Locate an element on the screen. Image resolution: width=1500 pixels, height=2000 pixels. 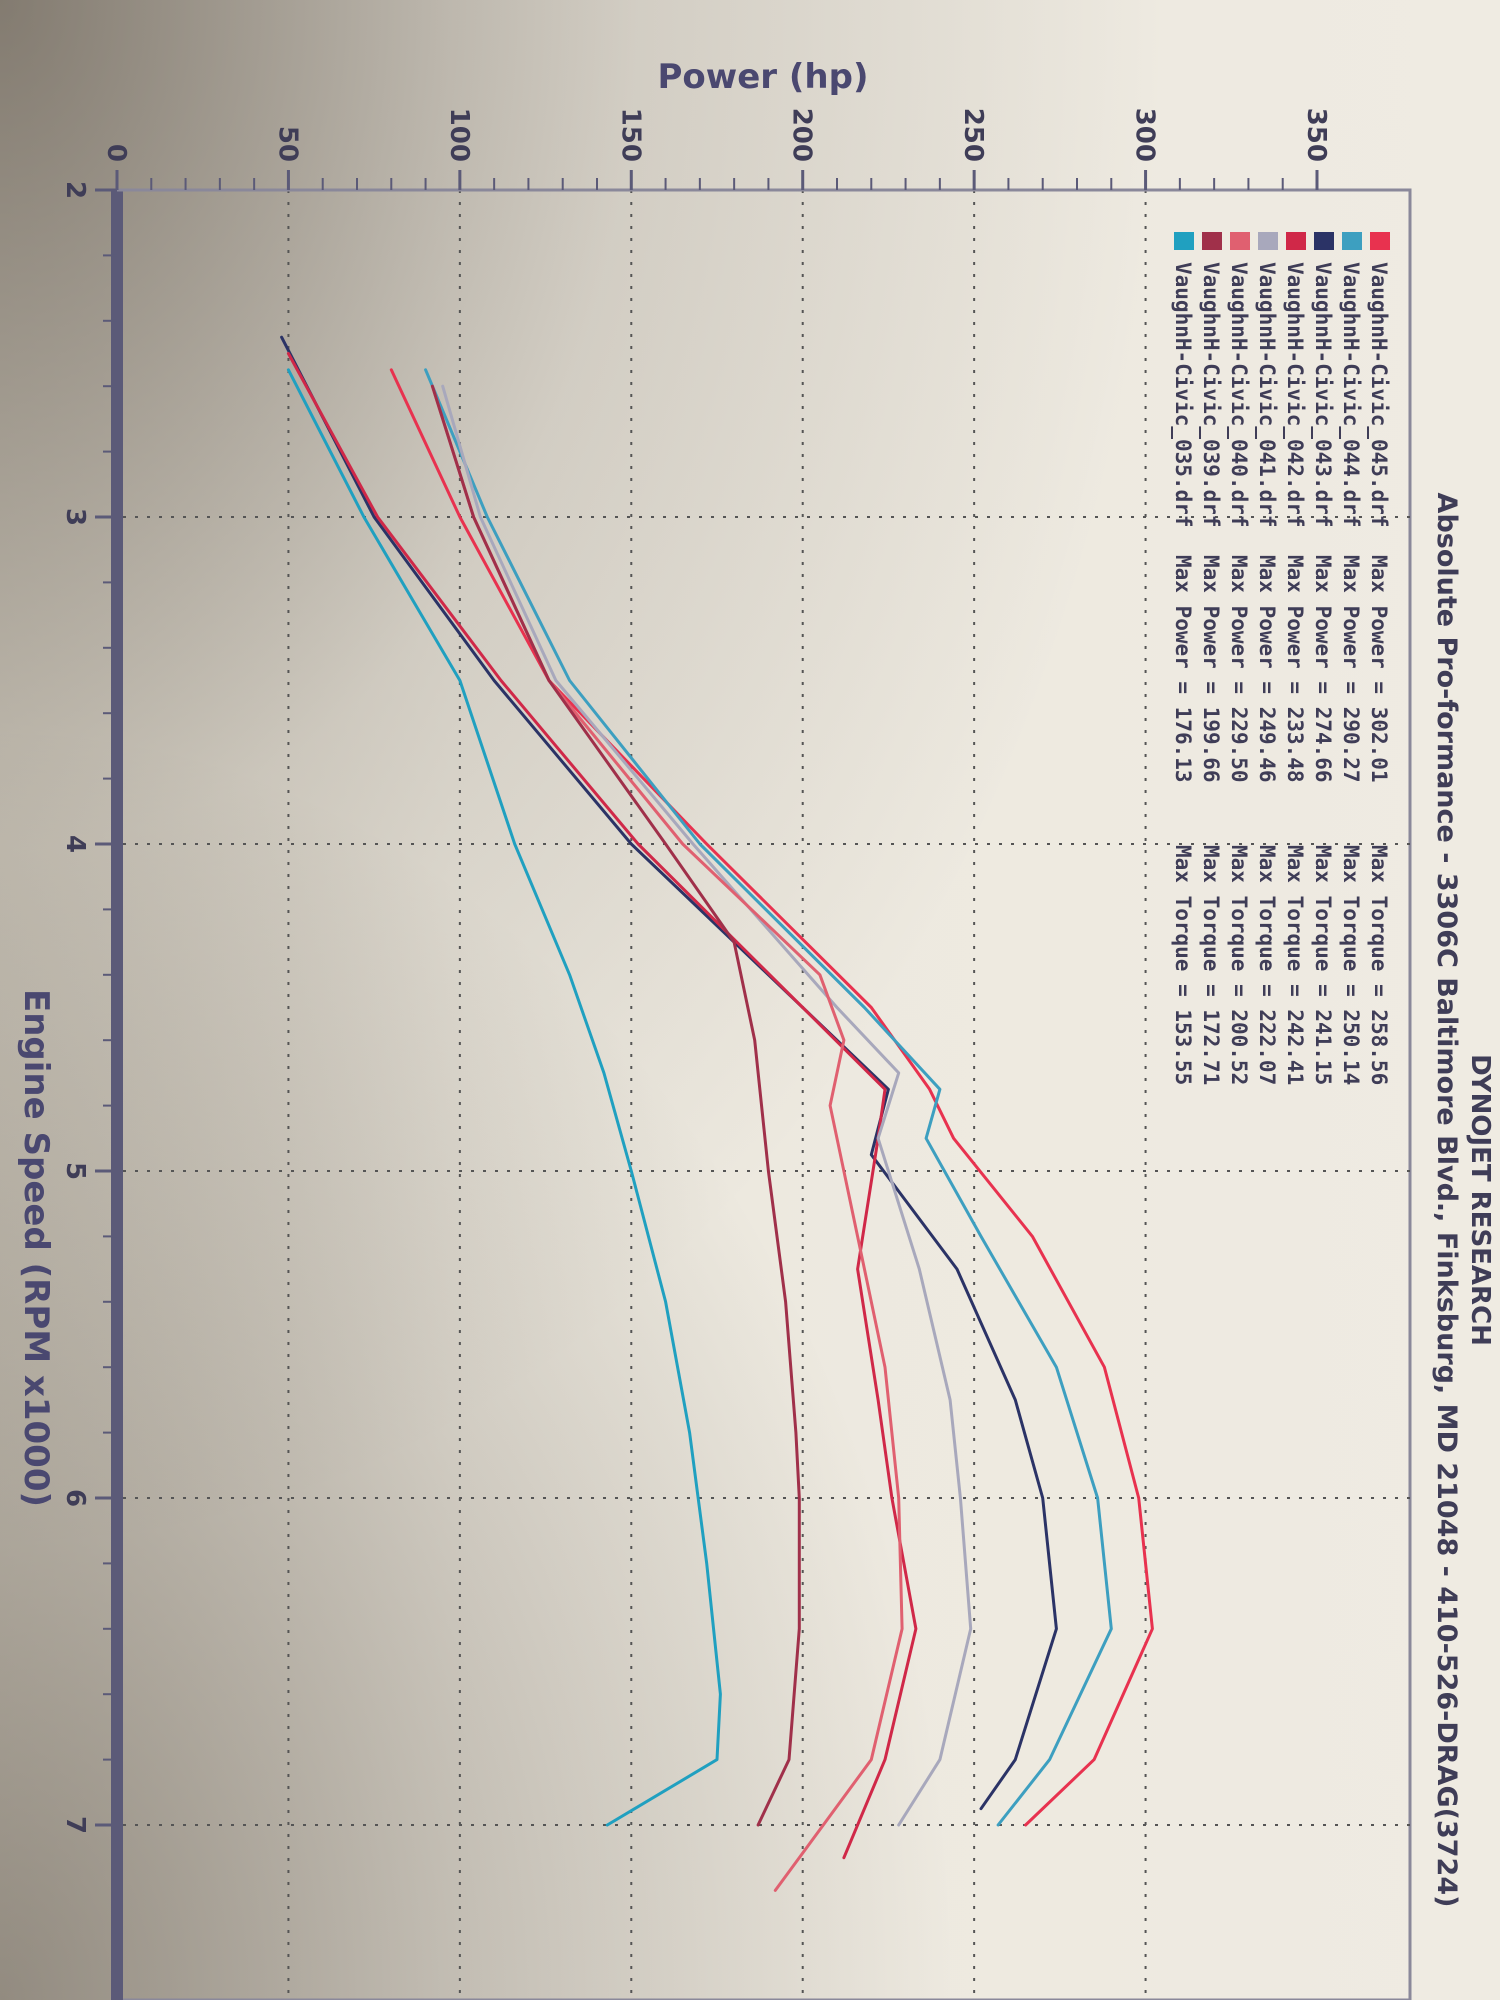
legend-name: VaughnH-Civic_040.drf is located at coordinates (1239, 395).